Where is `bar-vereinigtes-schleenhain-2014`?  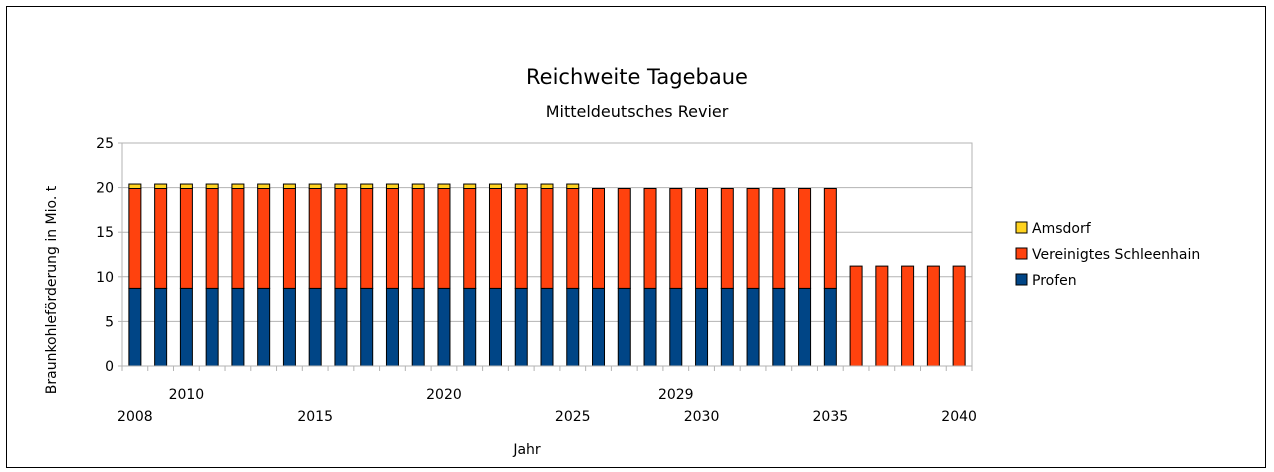 bar-vereinigtes-schleenhain-2014 is located at coordinates (289, 238).